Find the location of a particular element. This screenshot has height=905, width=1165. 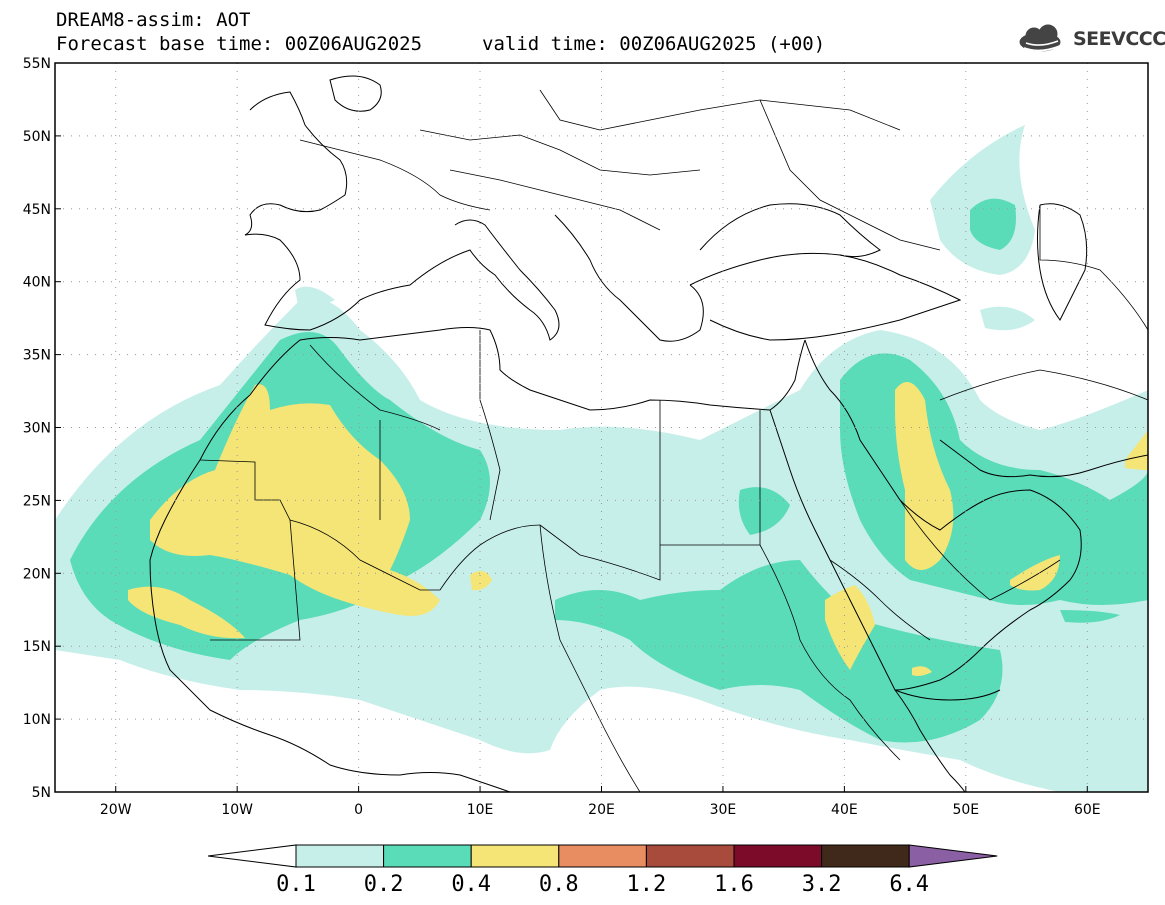

map-title: DREAM8-assim: AOT is located at coordinates (153, 20).